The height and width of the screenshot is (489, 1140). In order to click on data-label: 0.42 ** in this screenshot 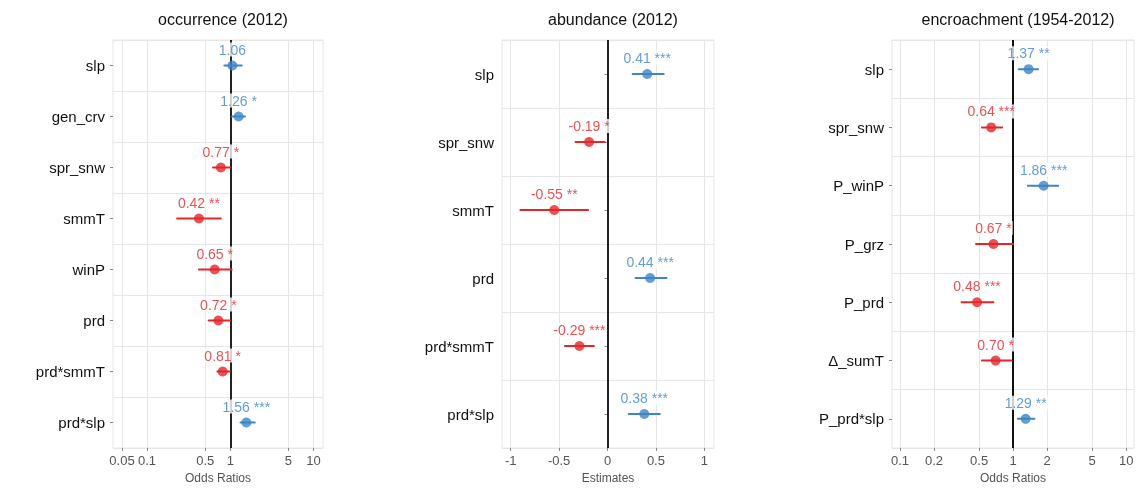, I will do `click(199, 202)`.